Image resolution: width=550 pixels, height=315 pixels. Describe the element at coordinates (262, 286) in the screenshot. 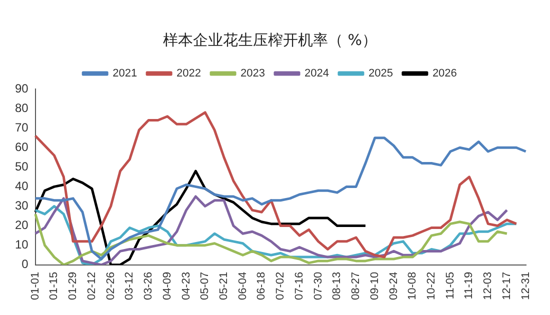

I see `x-tick-label: 06-18` at that location.